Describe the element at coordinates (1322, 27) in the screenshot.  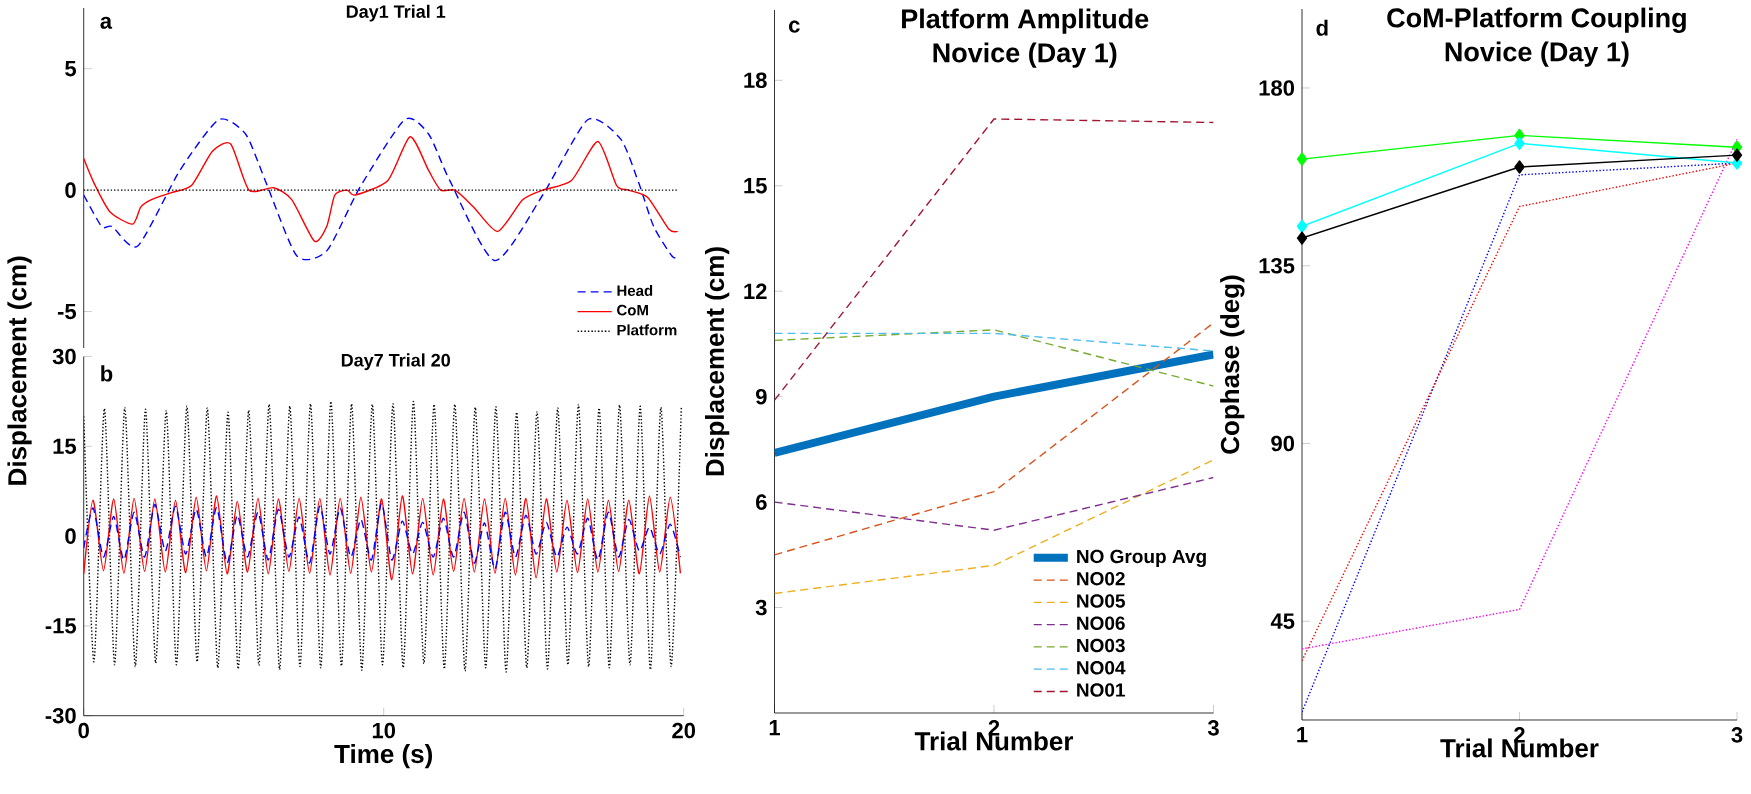
I see `annotation: d` at that location.